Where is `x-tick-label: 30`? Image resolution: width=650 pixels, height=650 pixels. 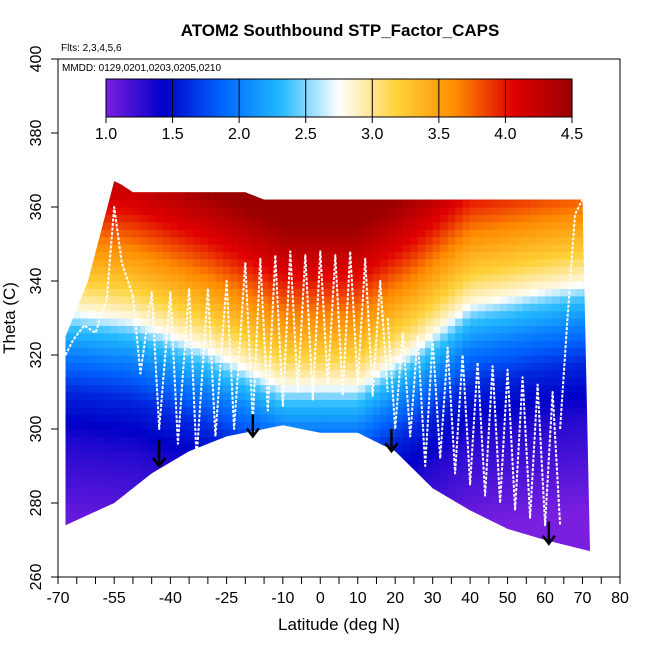
x-tick-label: 30 is located at coordinates (433, 598).